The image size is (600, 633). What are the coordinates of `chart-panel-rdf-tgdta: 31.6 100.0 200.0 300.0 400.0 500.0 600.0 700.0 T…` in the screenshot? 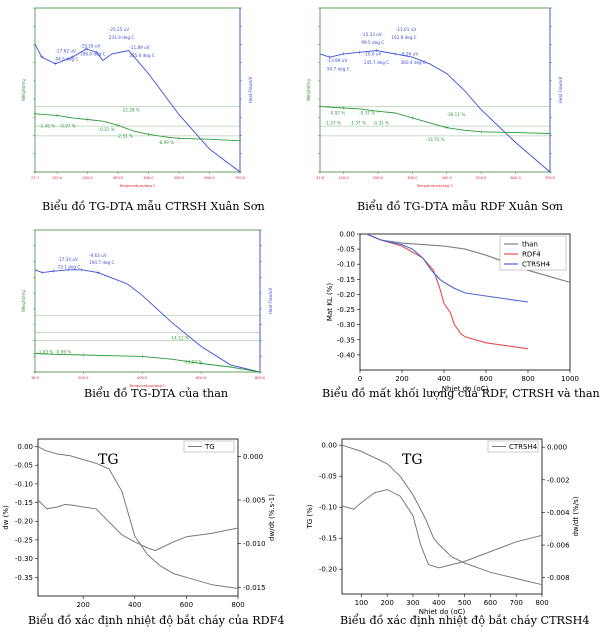 It's located at (441, 96).